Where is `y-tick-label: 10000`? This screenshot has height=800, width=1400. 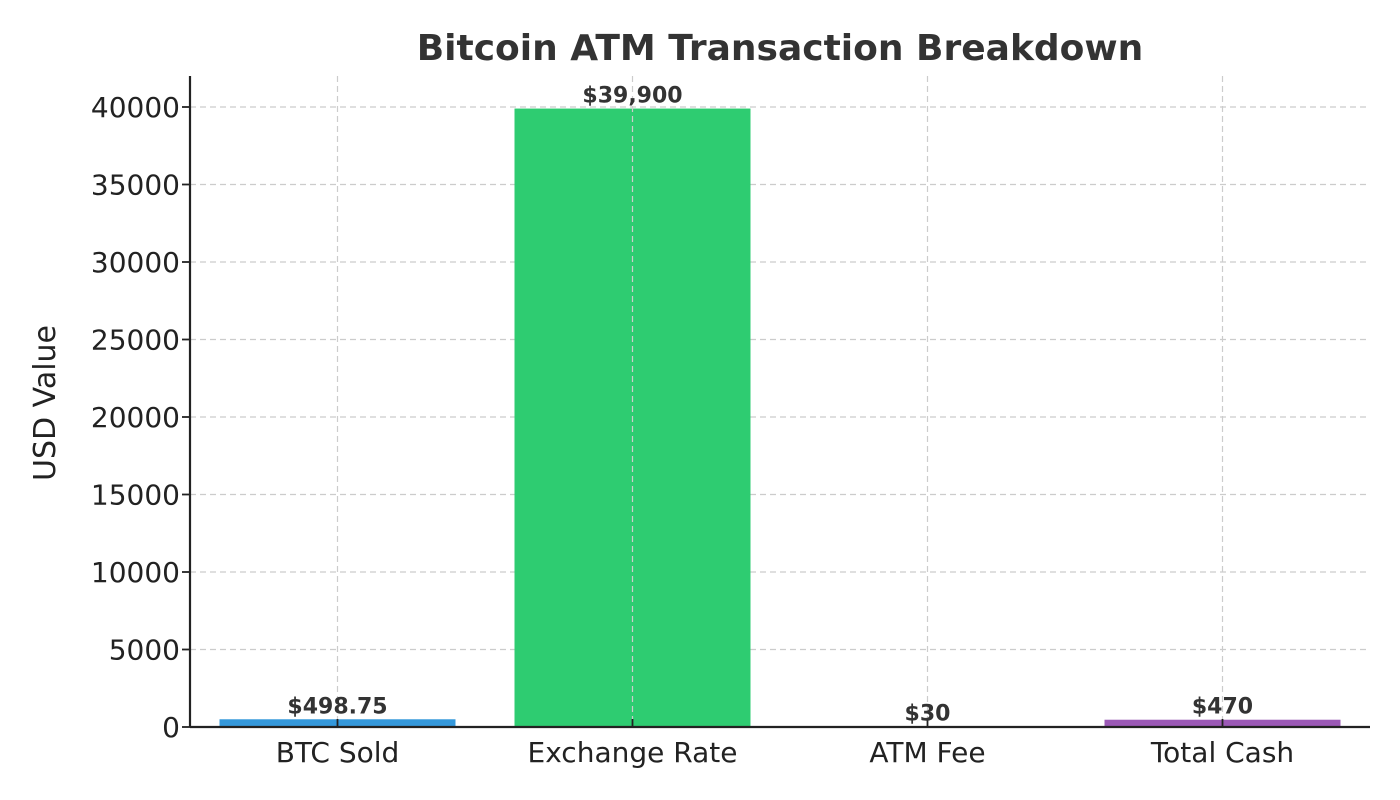 y-tick-label: 10000 is located at coordinates (135, 572).